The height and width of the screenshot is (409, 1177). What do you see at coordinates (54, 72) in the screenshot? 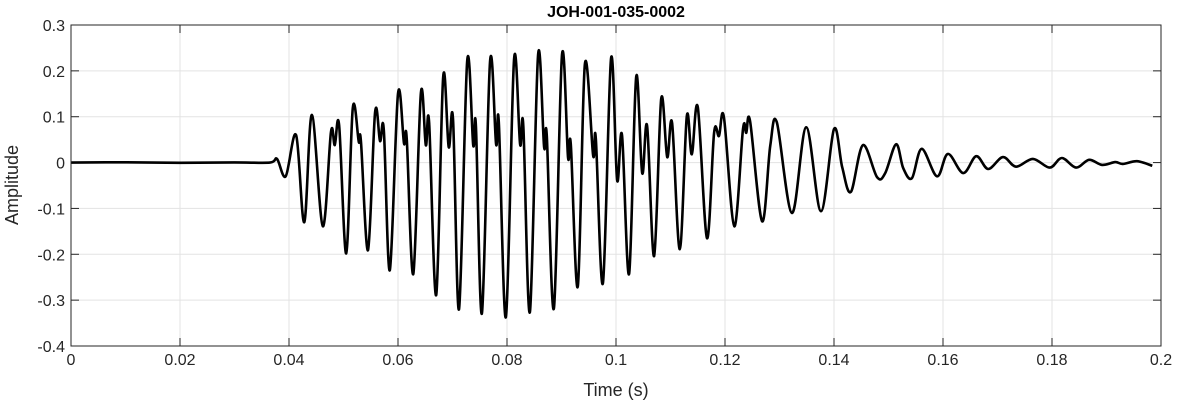
I see `y-tick-label: 0.2` at bounding box center [54, 72].